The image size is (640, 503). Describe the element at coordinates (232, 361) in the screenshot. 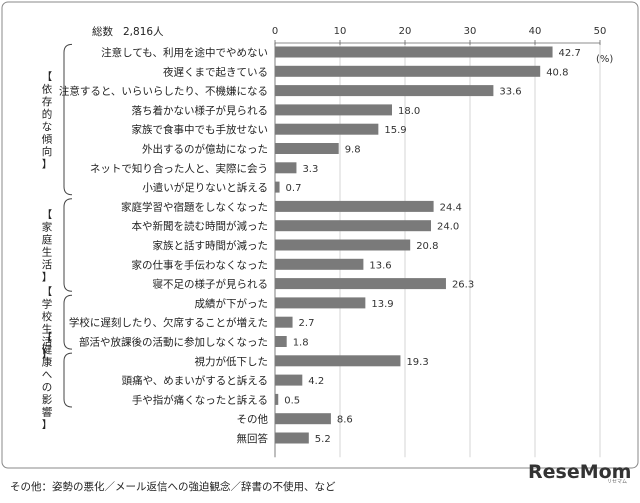

I see `category-label: 視力が低下した` at that location.